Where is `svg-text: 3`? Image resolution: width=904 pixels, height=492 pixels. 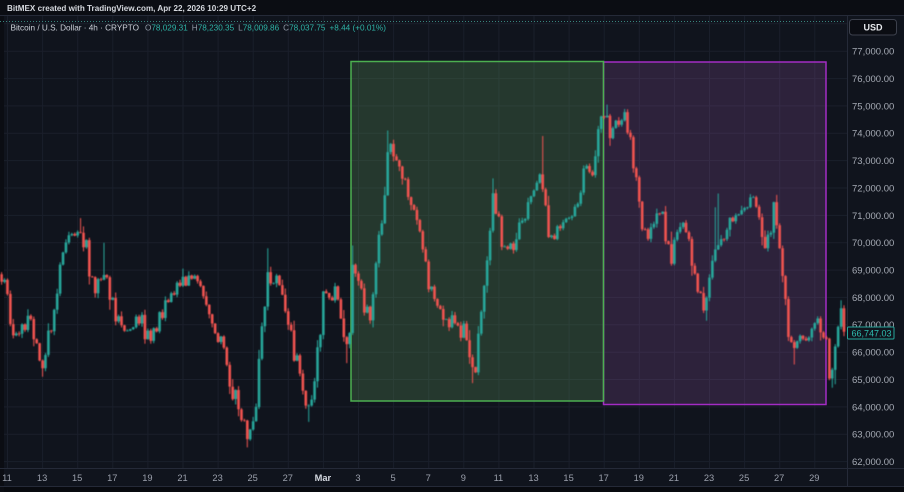
svg-text: 3 is located at coordinates (357, 478).